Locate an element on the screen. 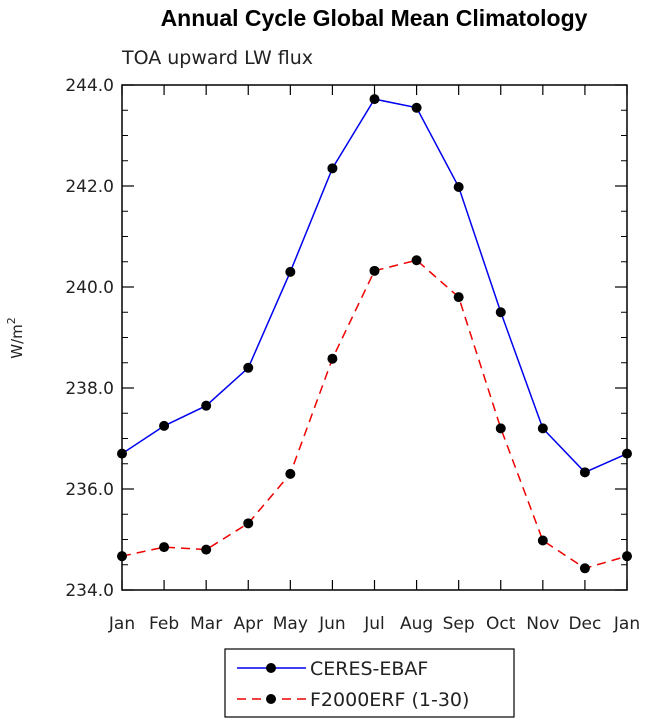 Image resolution: width=647 pixels, height=722 pixels. x-tick-label: Dec is located at coordinates (584, 624).